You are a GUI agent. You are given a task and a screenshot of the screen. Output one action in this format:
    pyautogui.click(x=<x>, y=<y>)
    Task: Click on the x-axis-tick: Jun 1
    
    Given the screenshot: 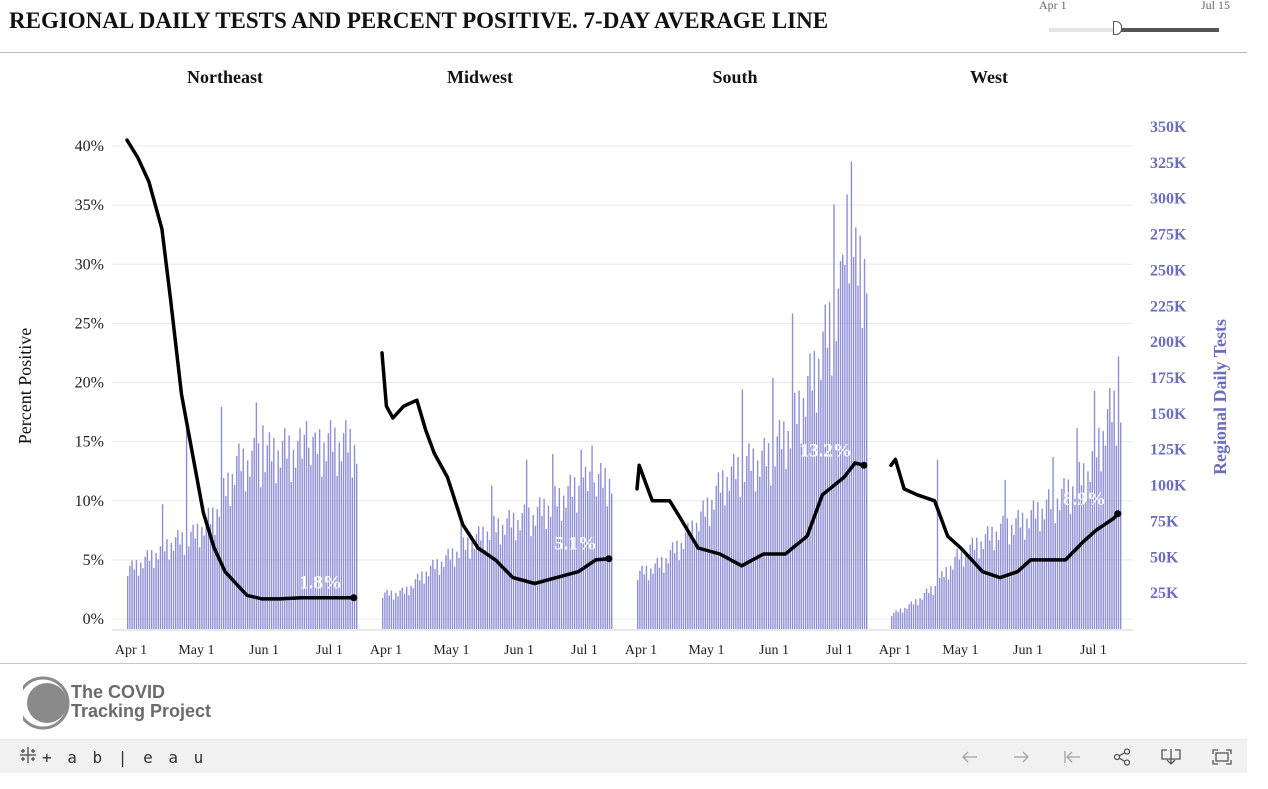 What is the action you would take?
    pyautogui.click(x=519, y=650)
    